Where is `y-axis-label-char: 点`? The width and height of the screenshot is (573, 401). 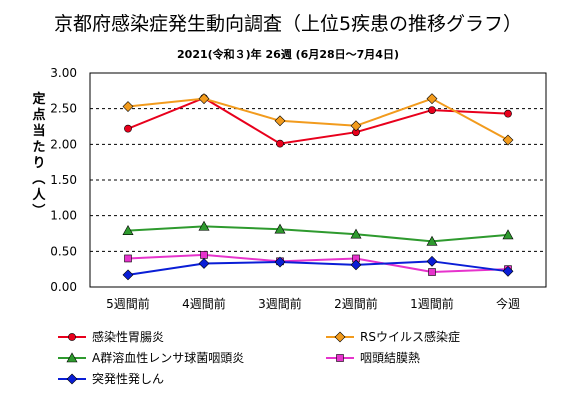 y-axis-label-char: 点 is located at coordinates (38, 115).